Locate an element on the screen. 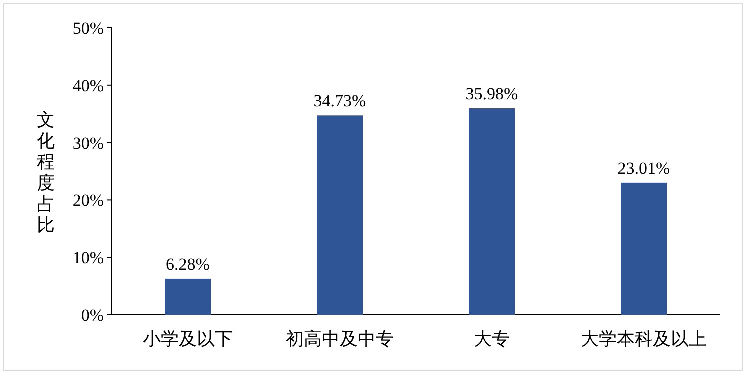  y-axis-title: 文化程度占比 is located at coordinates (46, 172).